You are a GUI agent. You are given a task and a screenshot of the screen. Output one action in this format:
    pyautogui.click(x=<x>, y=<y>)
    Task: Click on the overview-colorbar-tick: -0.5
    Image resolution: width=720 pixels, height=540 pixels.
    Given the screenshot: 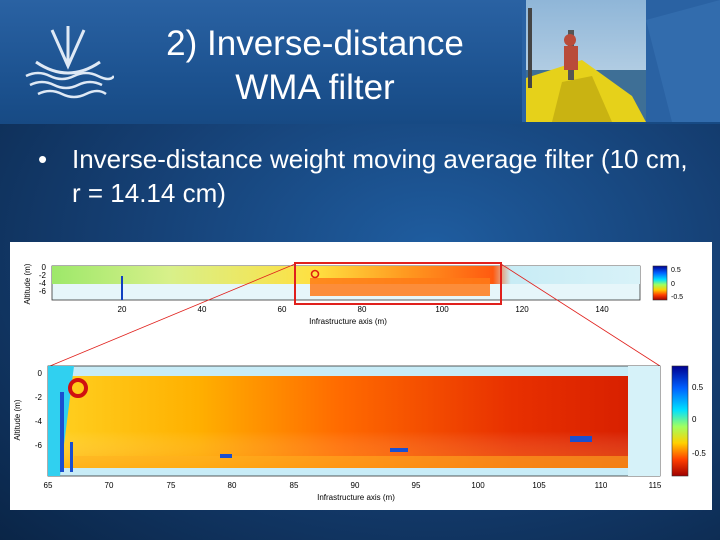 What is the action you would take?
    pyautogui.click(x=677, y=297)
    